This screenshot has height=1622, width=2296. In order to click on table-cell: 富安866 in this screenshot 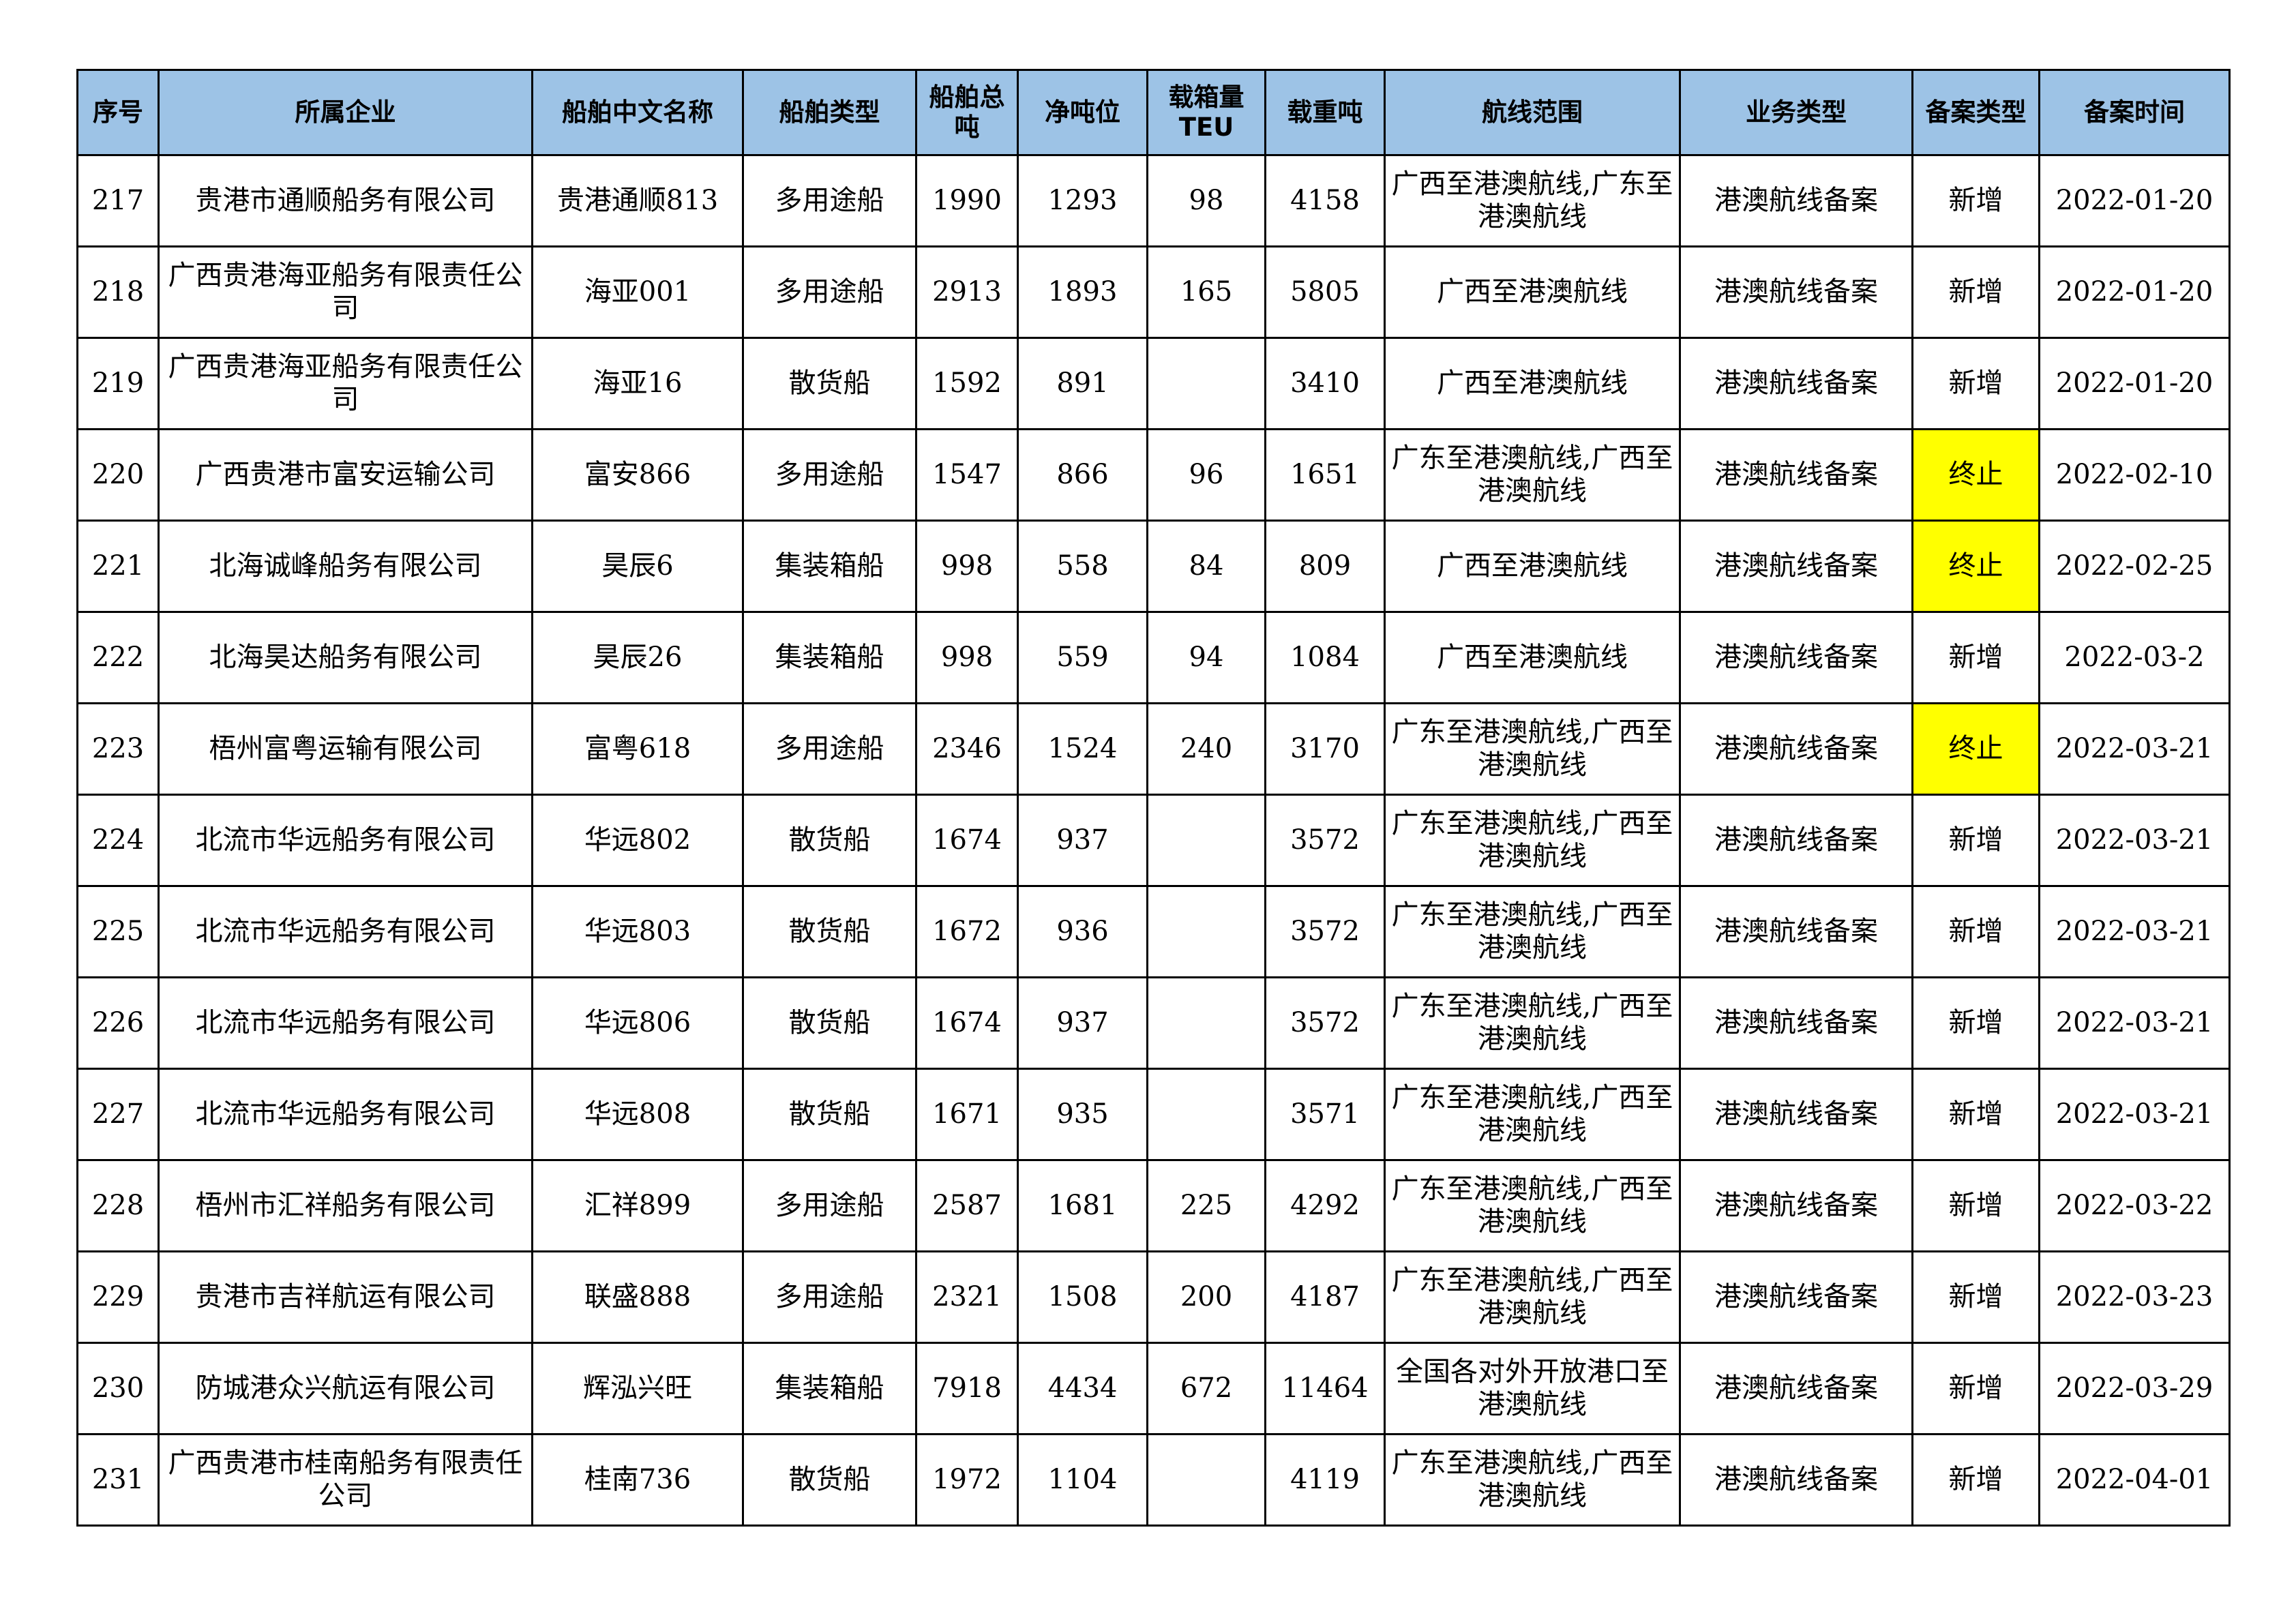, I will do `click(638, 475)`.